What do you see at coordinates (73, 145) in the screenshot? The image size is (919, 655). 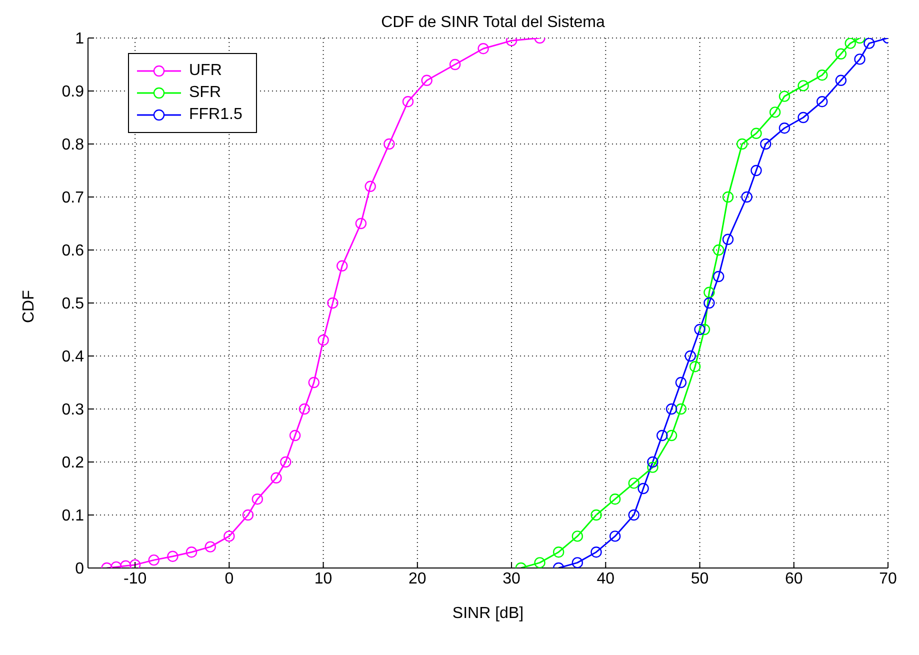 I see `y-tick-label: 0.8` at bounding box center [73, 145].